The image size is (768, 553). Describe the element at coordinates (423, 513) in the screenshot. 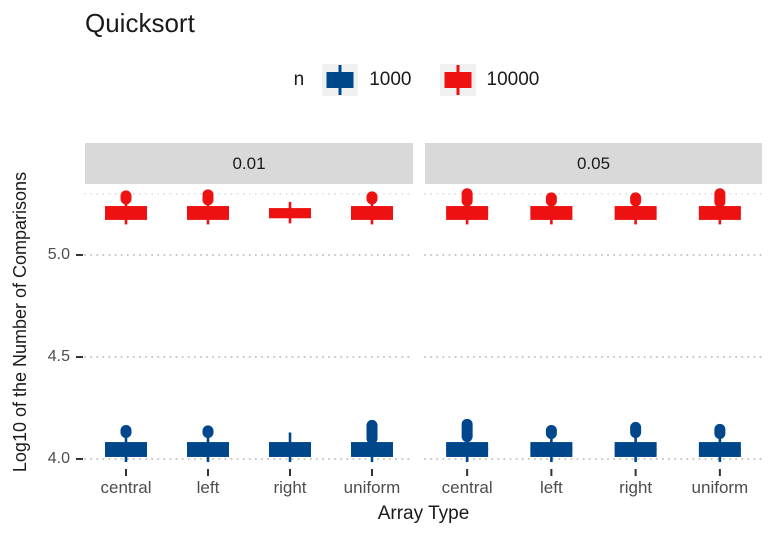

I see `x-axis-title: Array Type` at that location.